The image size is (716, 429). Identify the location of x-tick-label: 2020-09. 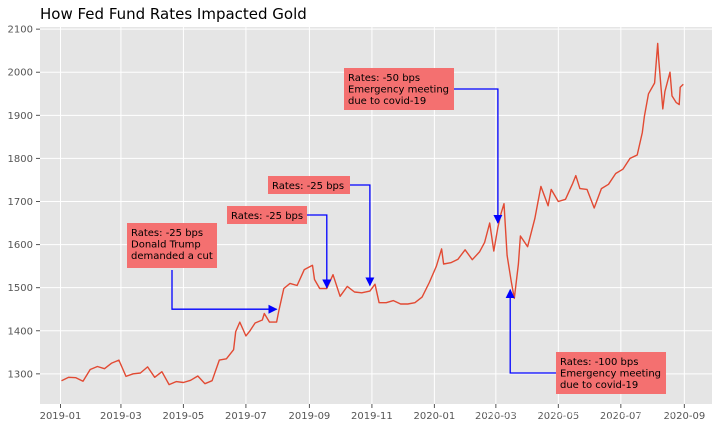
(684, 416).